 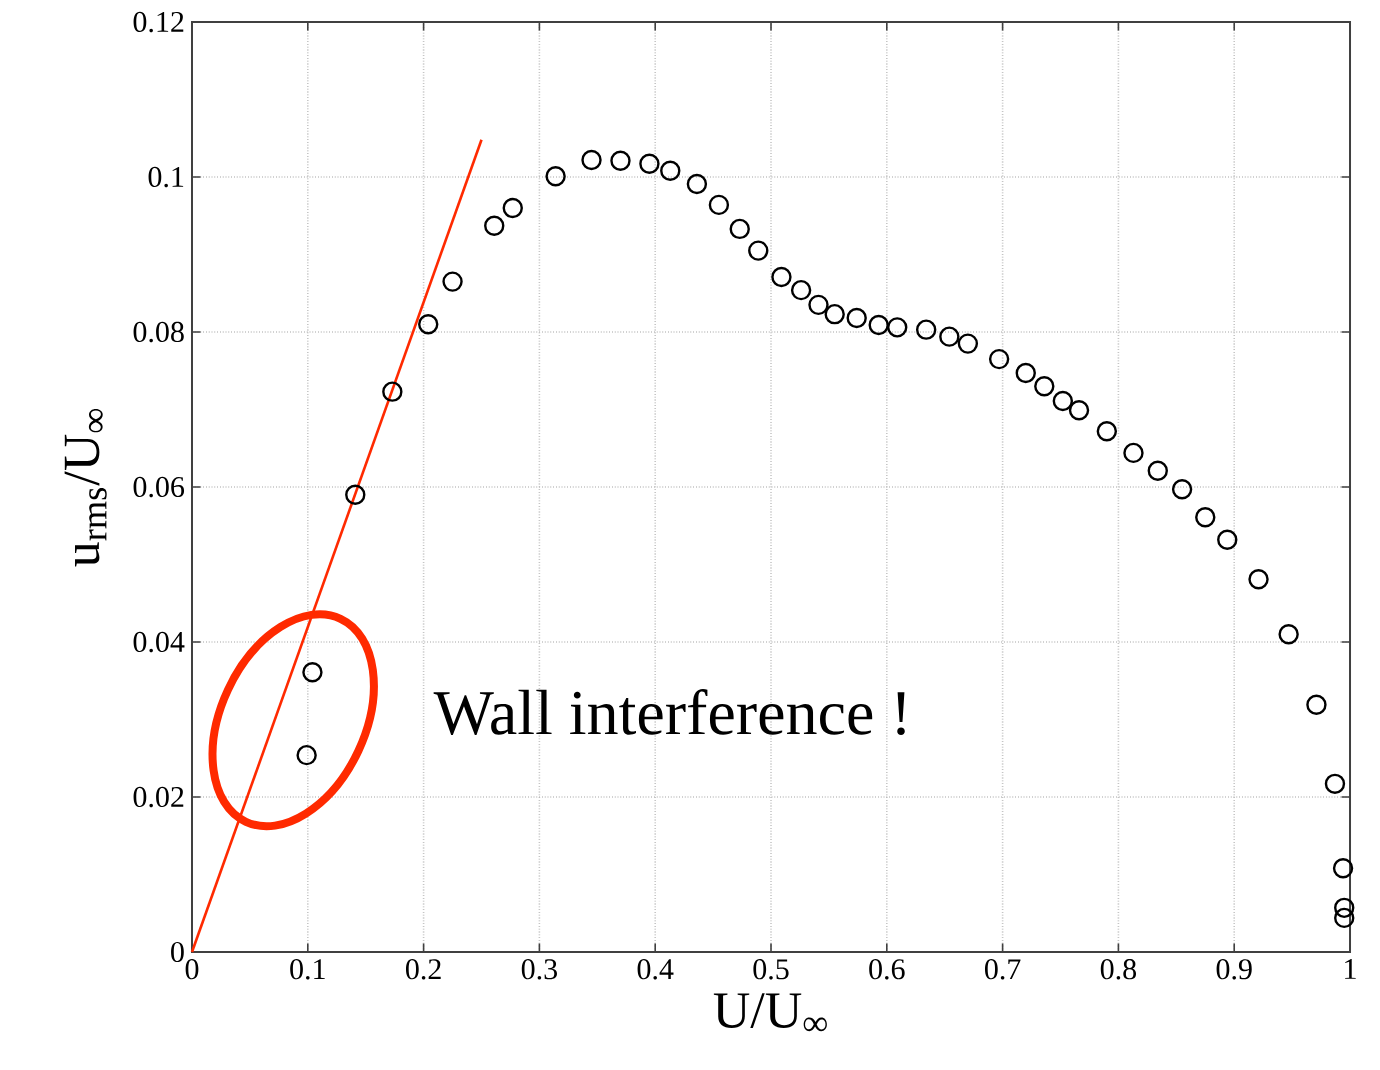 What do you see at coordinates (771, 969) in the screenshot?
I see `x-tick-label: 0.5` at bounding box center [771, 969].